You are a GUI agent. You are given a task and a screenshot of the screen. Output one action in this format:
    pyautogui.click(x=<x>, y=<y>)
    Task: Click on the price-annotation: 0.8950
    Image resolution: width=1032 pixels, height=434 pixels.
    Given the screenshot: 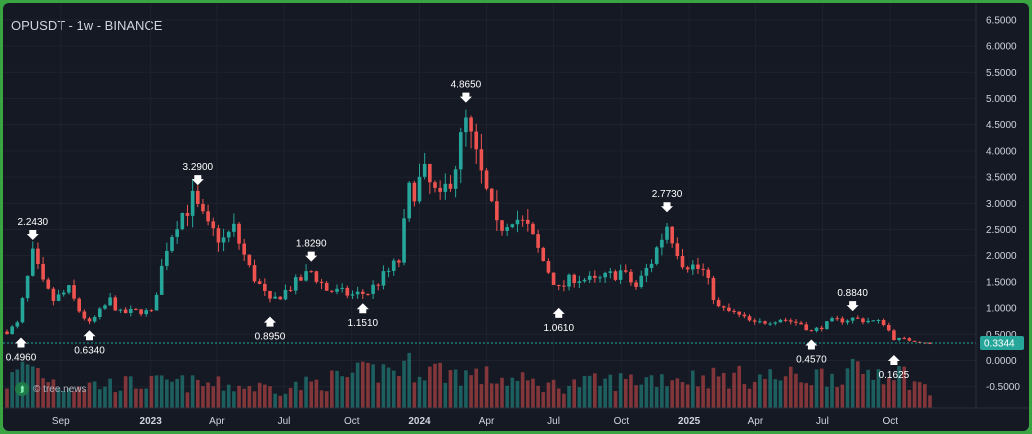 What is the action you would take?
    pyautogui.click(x=270, y=329)
    